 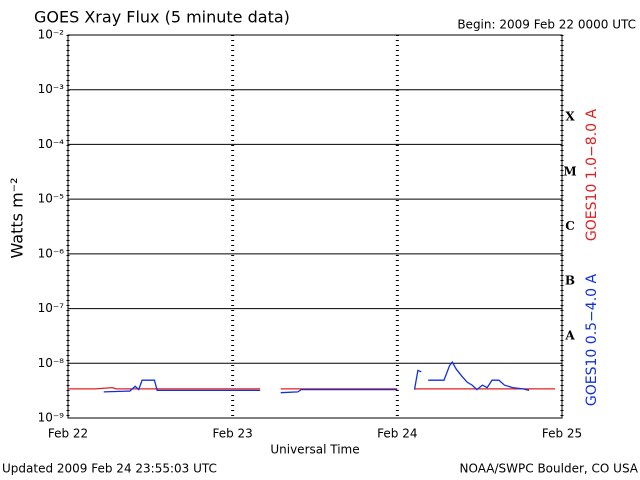 What do you see at coordinates (17, 217) in the screenshot?
I see `y-axis-label: Watts m⁻²` at bounding box center [17, 217].